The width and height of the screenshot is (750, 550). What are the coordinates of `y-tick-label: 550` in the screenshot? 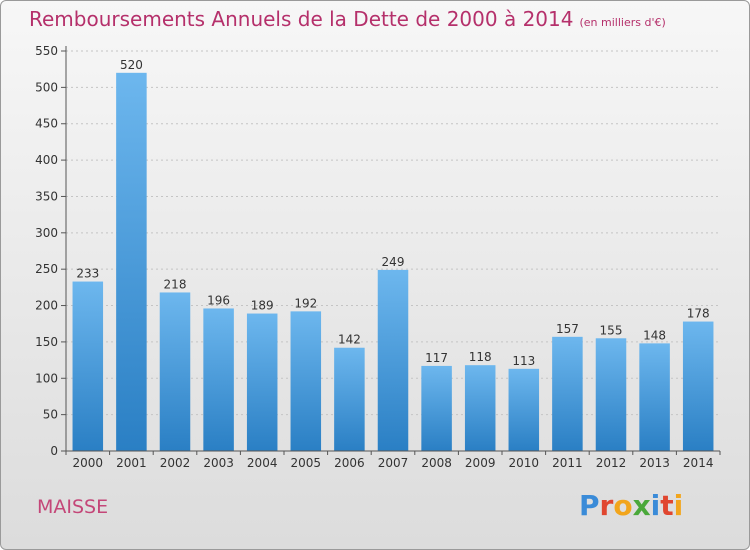 It's located at (46, 51).